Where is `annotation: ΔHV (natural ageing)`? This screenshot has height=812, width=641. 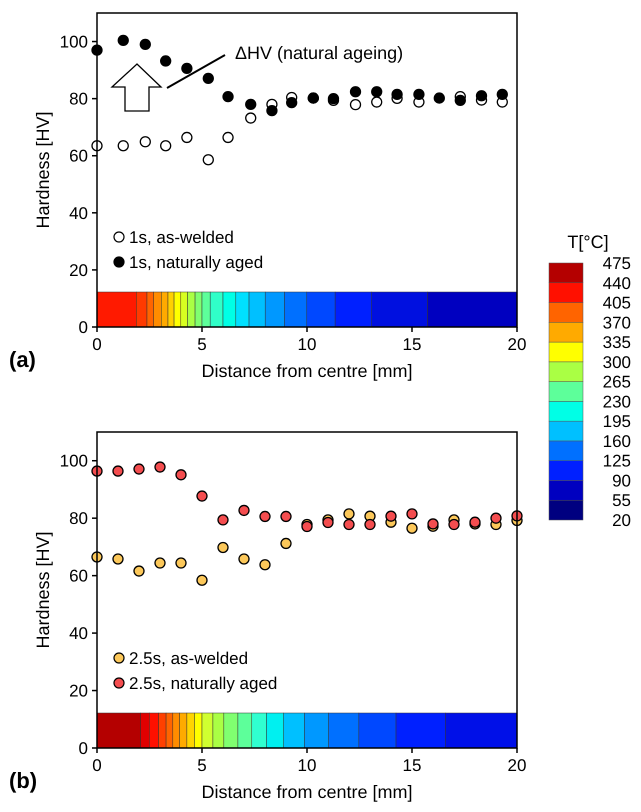
annotation: ΔHV (natural ageing) is located at coordinates (319, 53).